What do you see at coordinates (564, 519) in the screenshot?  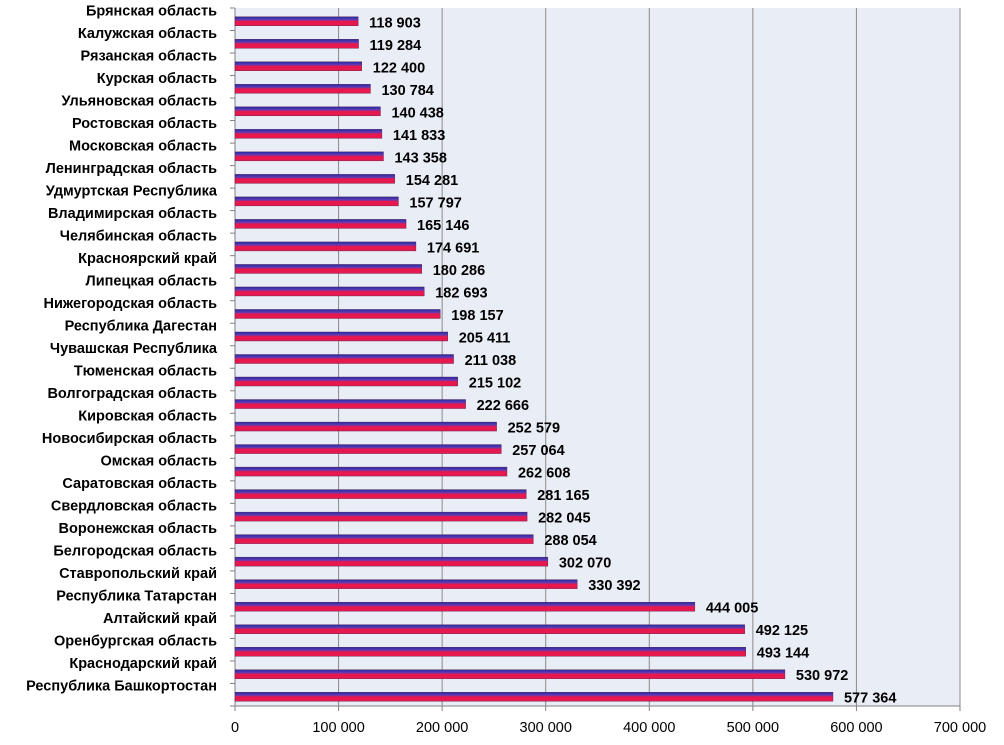 I see `value-label: 282 045` at bounding box center [564, 519].